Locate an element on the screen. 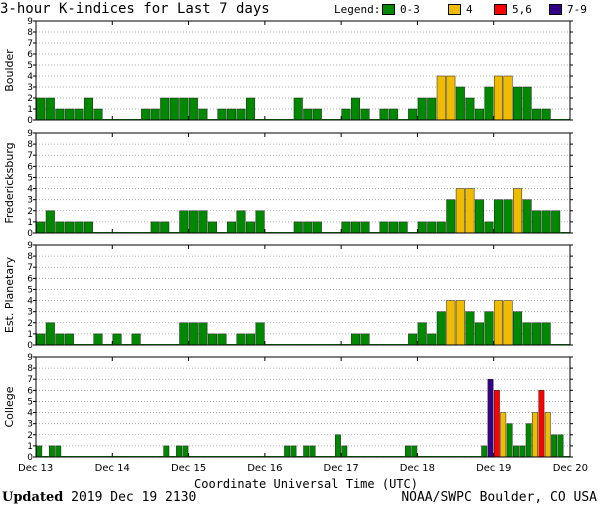  y-tick-label: 4 is located at coordinates (30, 302).